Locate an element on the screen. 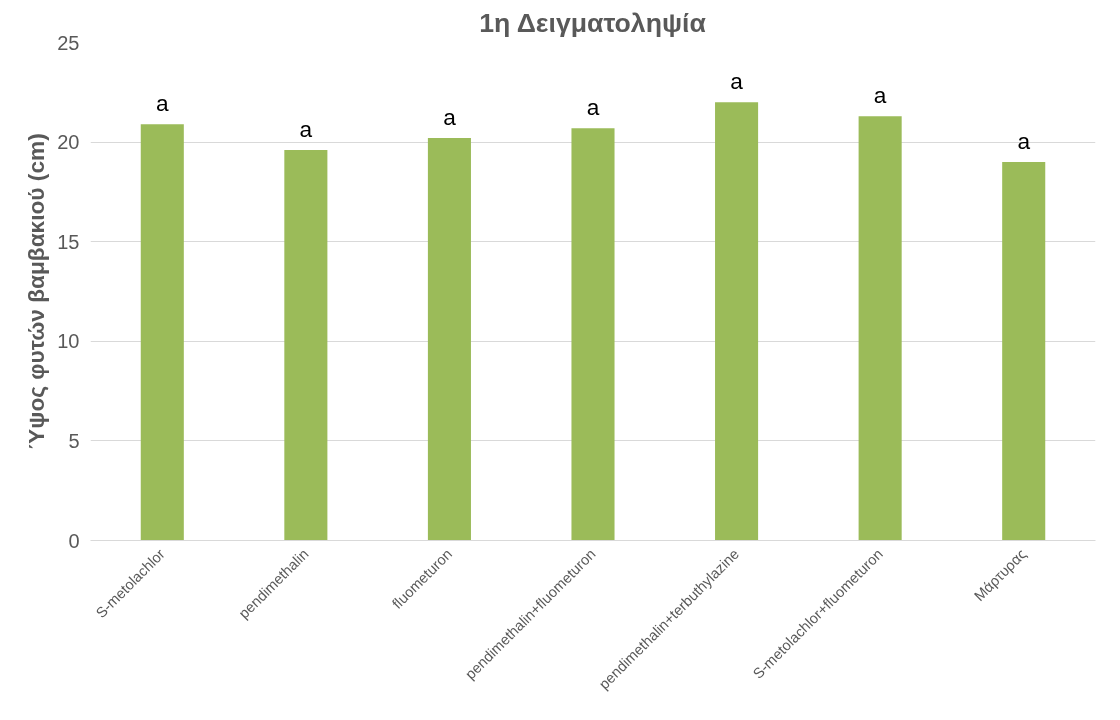 The height and width of the screenshot is (720, 1120). y-axis-title: Ύψος φυτών βαμβακιού (cm) is located at coordinates (36, 291).